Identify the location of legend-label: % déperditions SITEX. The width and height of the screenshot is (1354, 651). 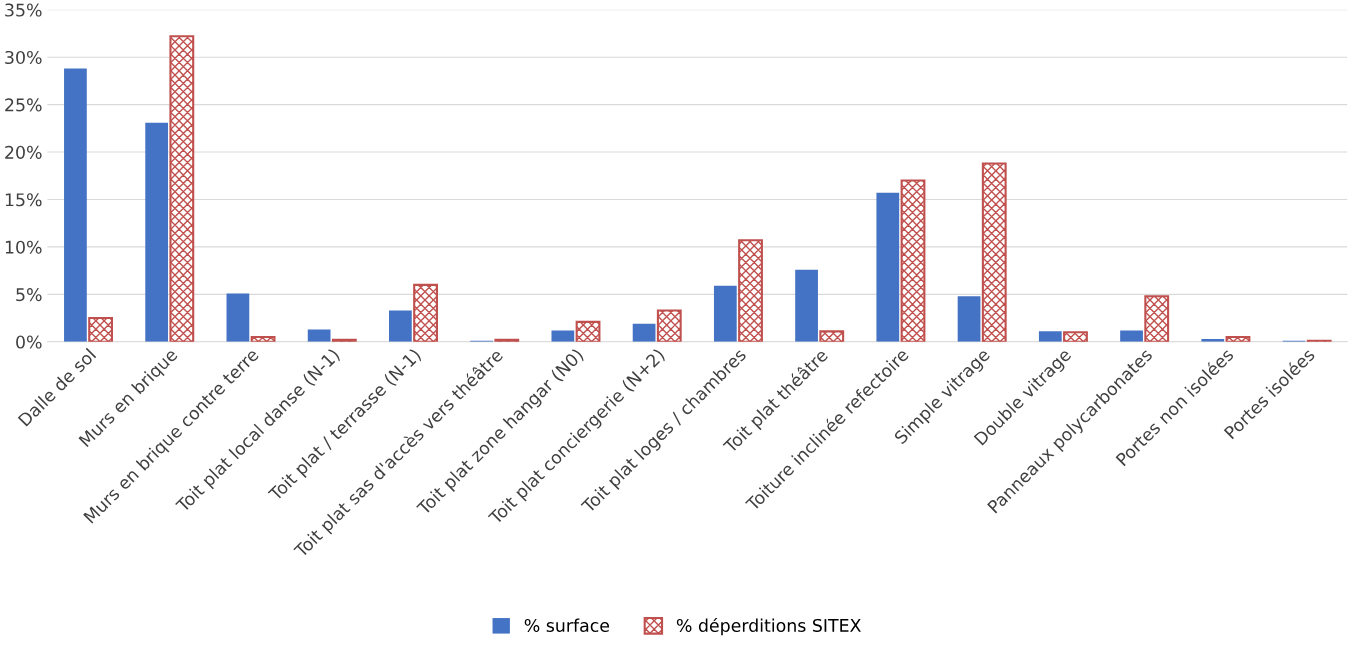
(768, 626).